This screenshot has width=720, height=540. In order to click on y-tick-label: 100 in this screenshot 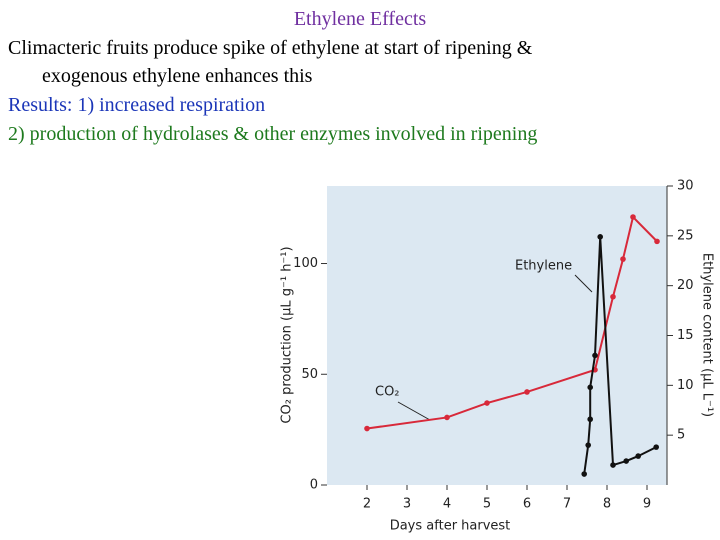, I will do `click(305, 263)`.